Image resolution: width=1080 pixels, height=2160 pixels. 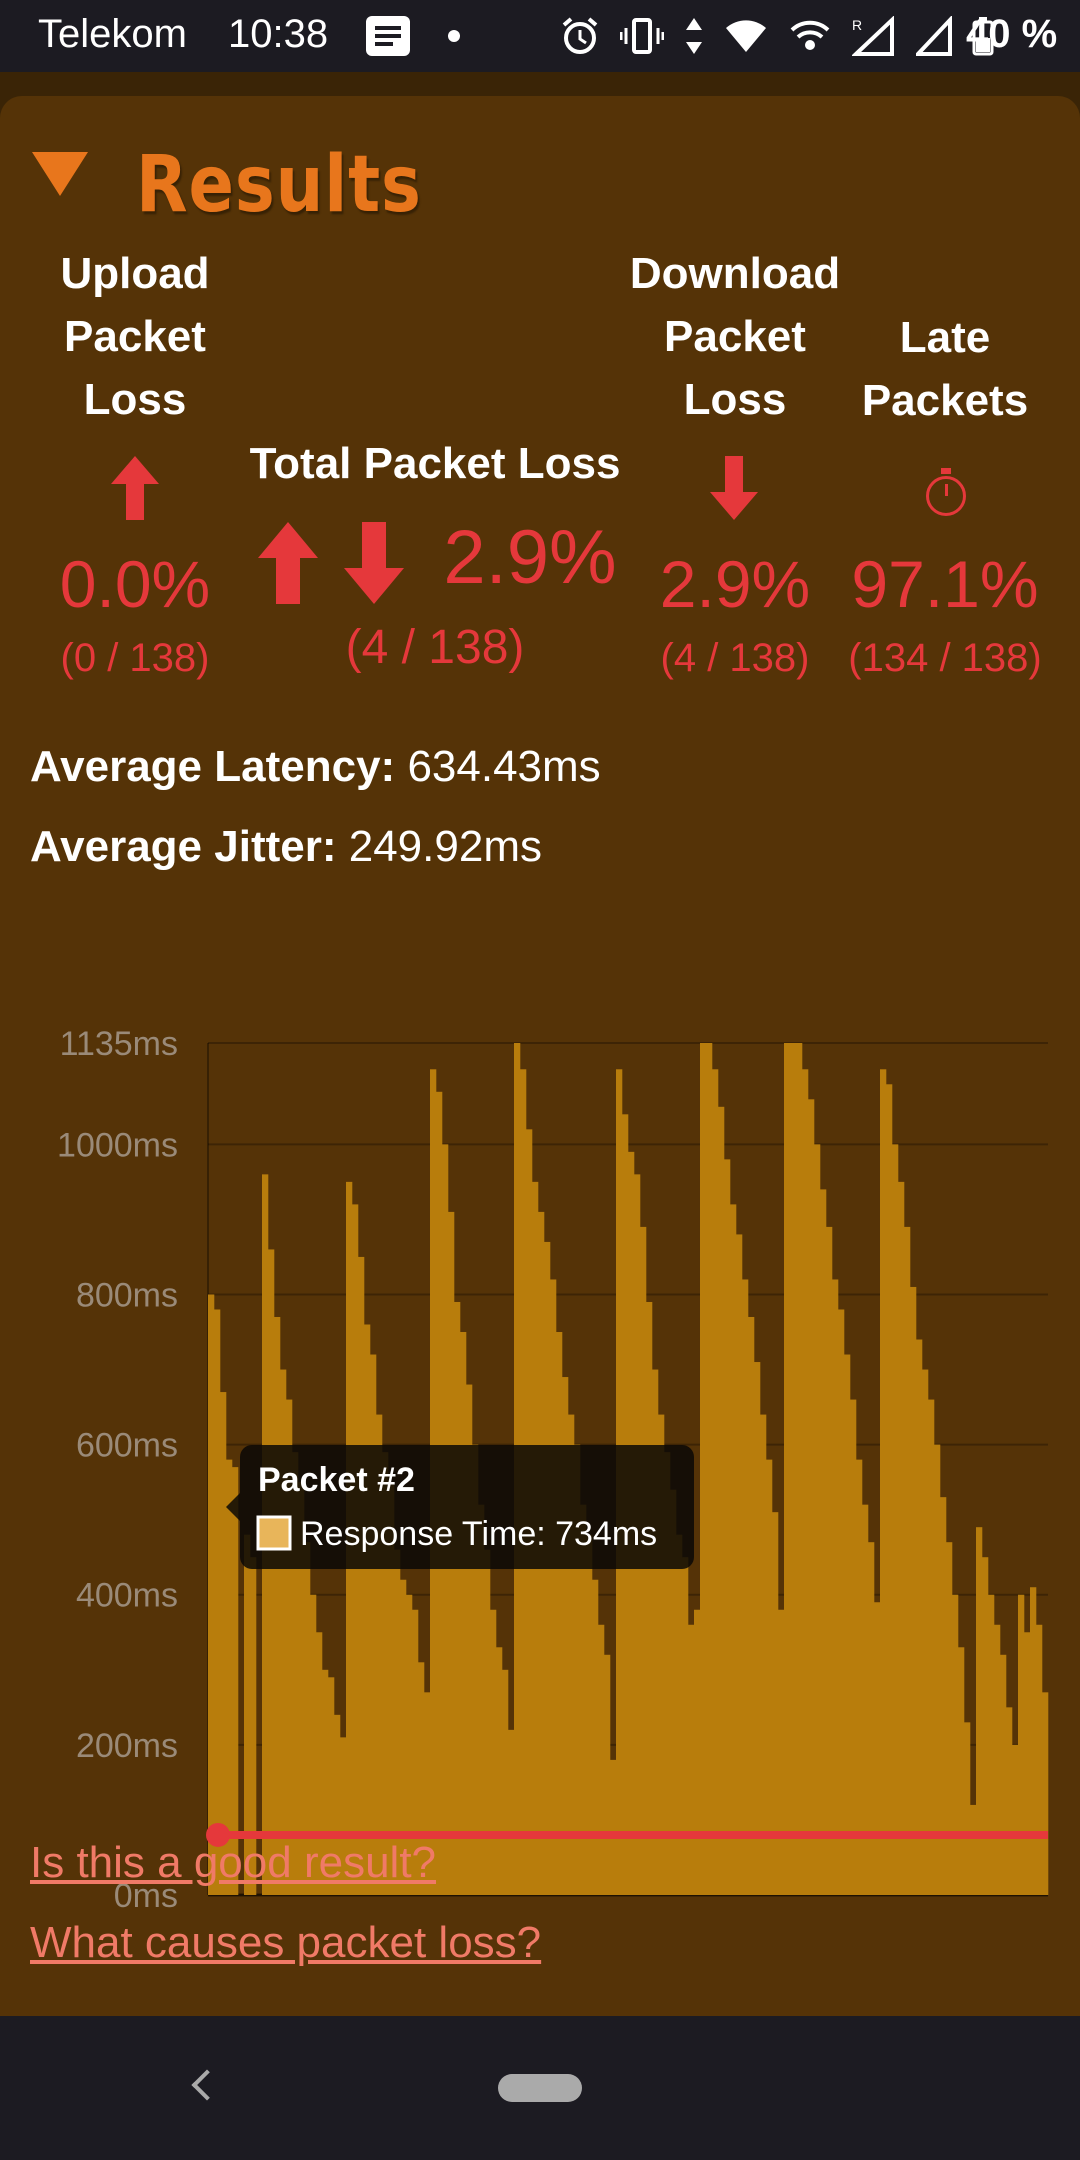 What do you see at coordinates (279, 185) in the screenshot?
I see `section-title: Results` at bounding box center [279, 185].